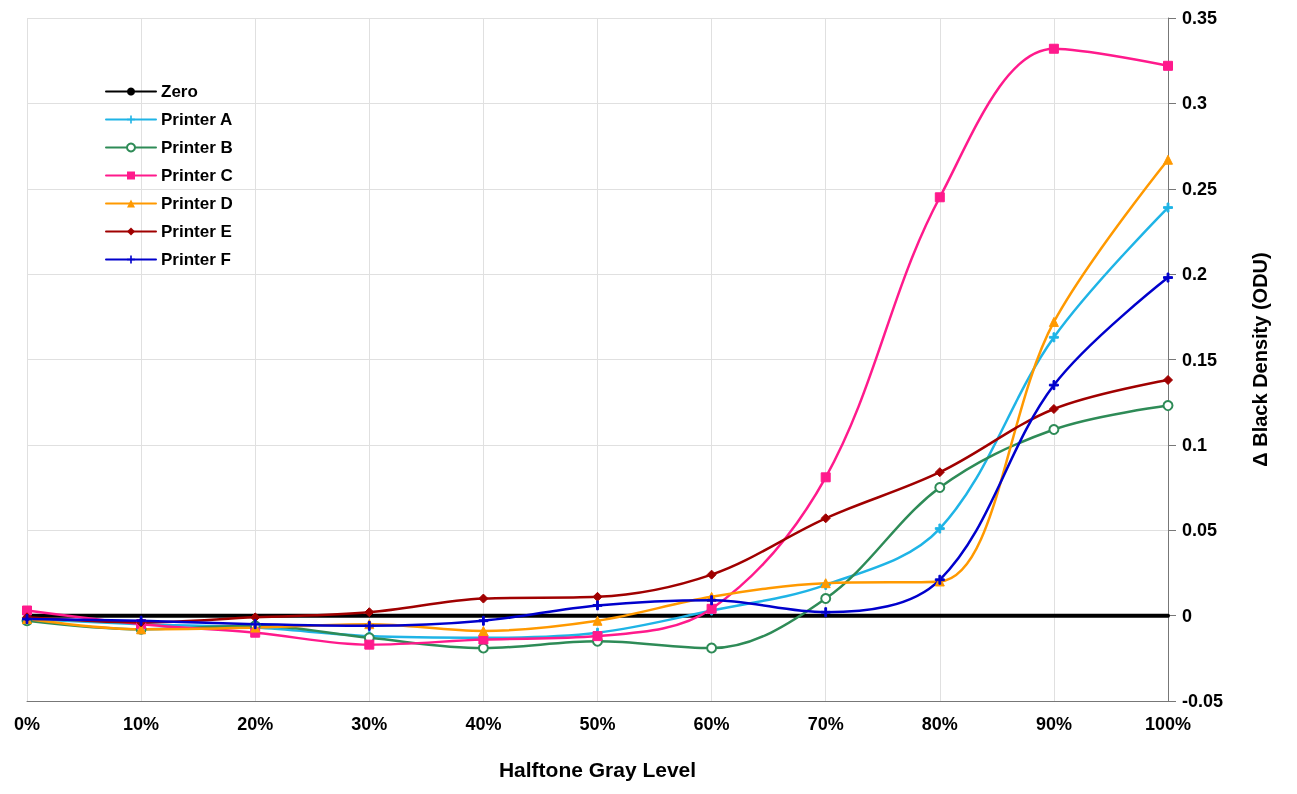 This screenshot has width=1297, height=794. I want to click on y-tick-label: 0.3, so click(1195, 103).